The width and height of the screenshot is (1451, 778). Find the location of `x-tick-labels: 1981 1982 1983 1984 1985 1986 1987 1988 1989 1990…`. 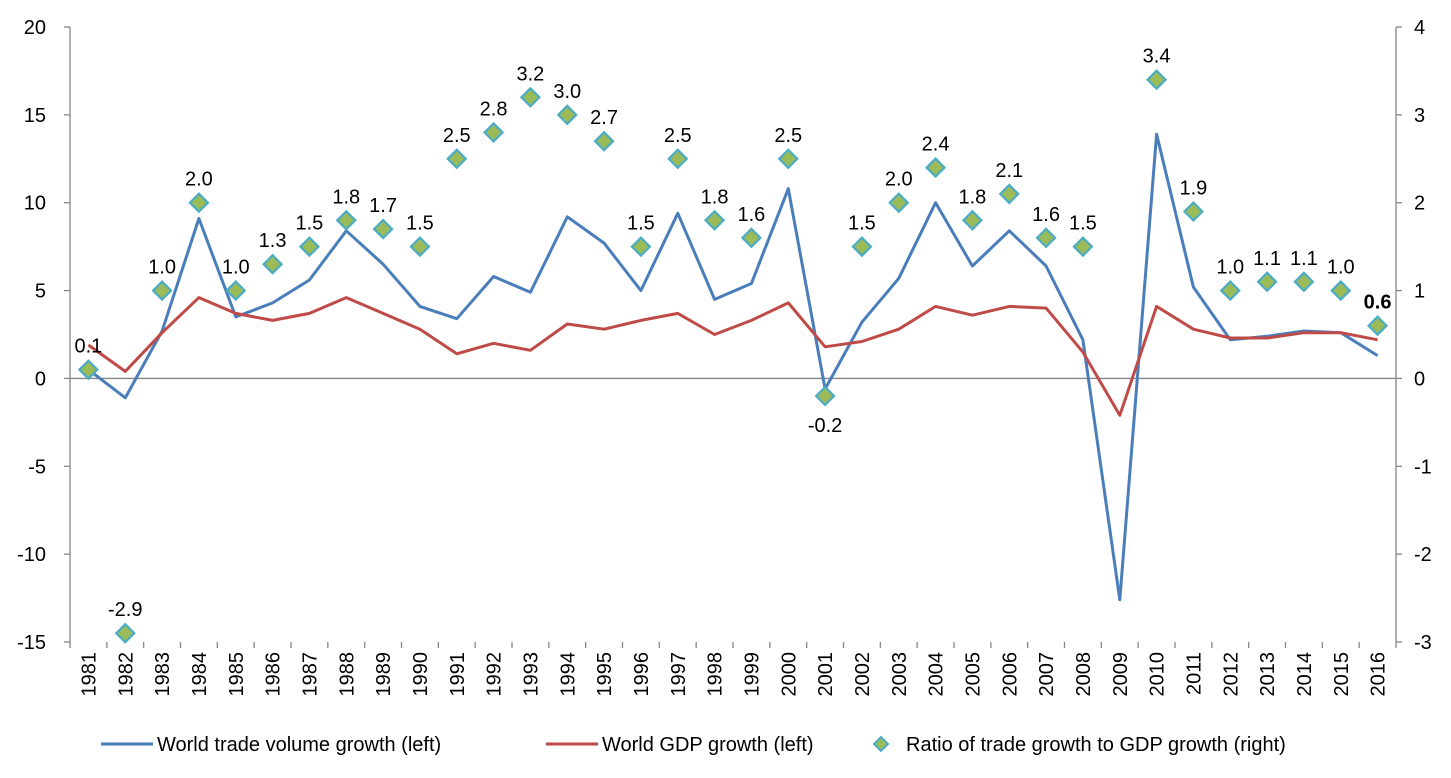

x-tick-labels: 1981 1982 1983 1984 1985 1986 1987 1988 1989 1990… is located at coordinates (733, 674).